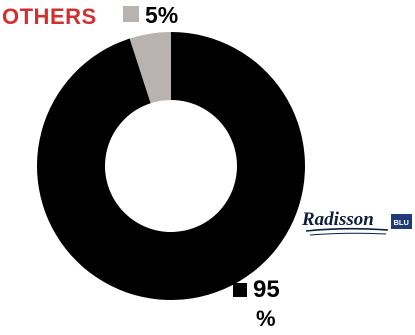 The height and width of the screenshot is (335, 415). I want to click on logo-badge, so click(401, 221).